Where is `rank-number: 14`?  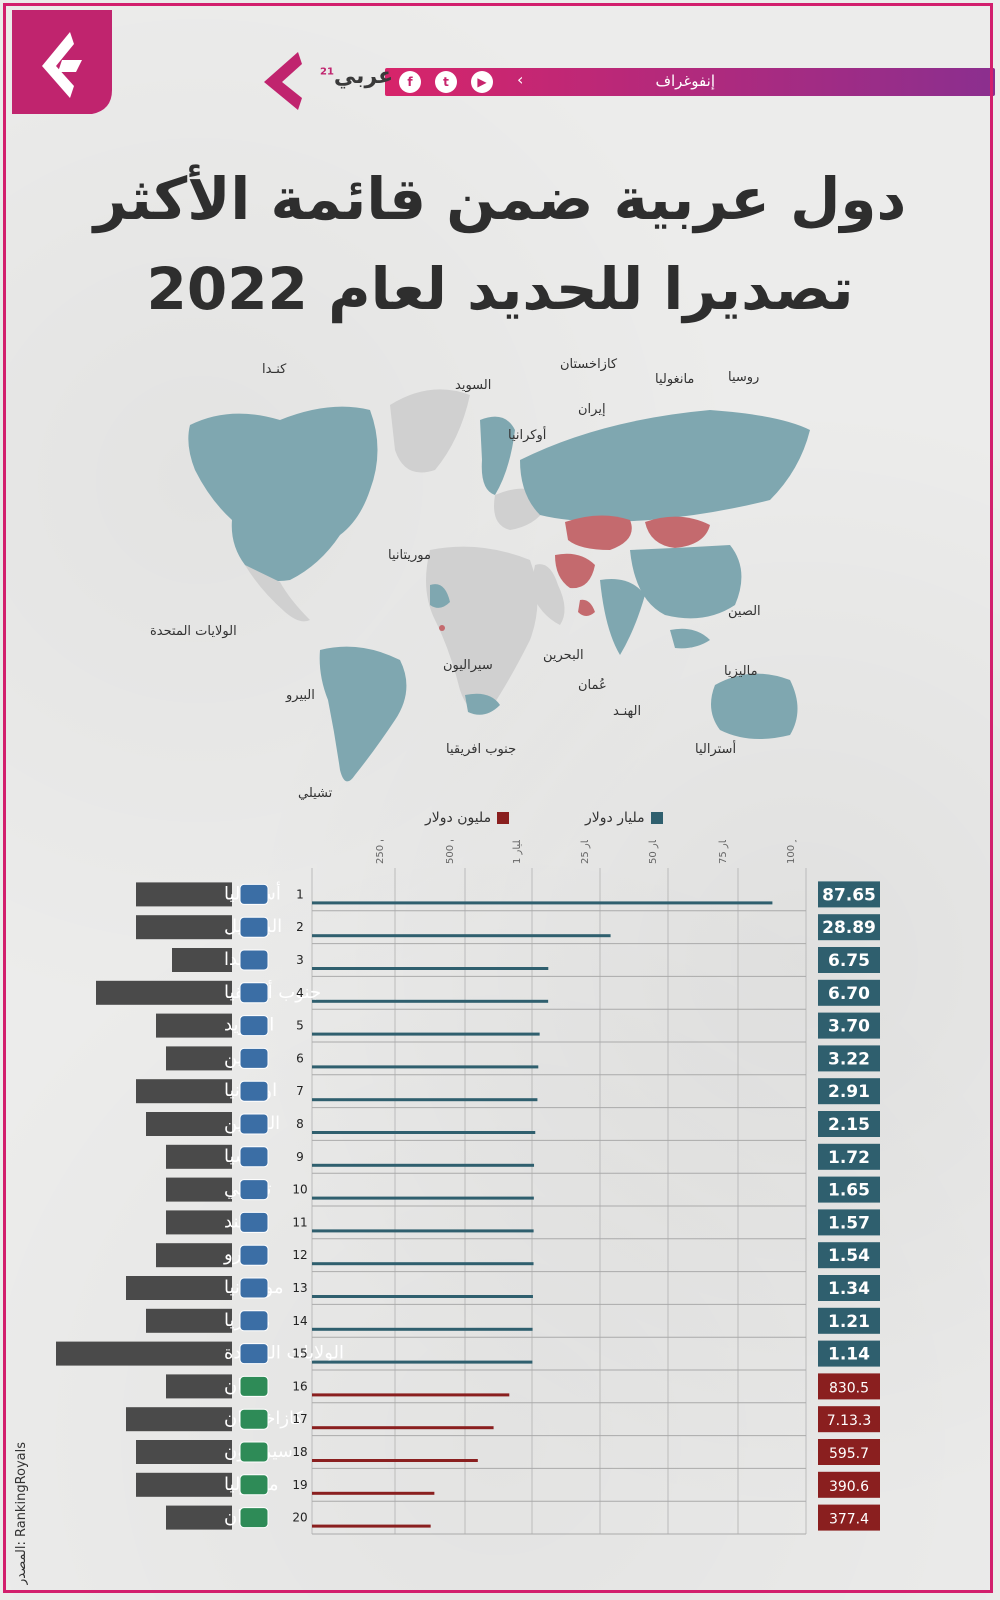
rank-number: 14 is located at coordinates (299, 1321).